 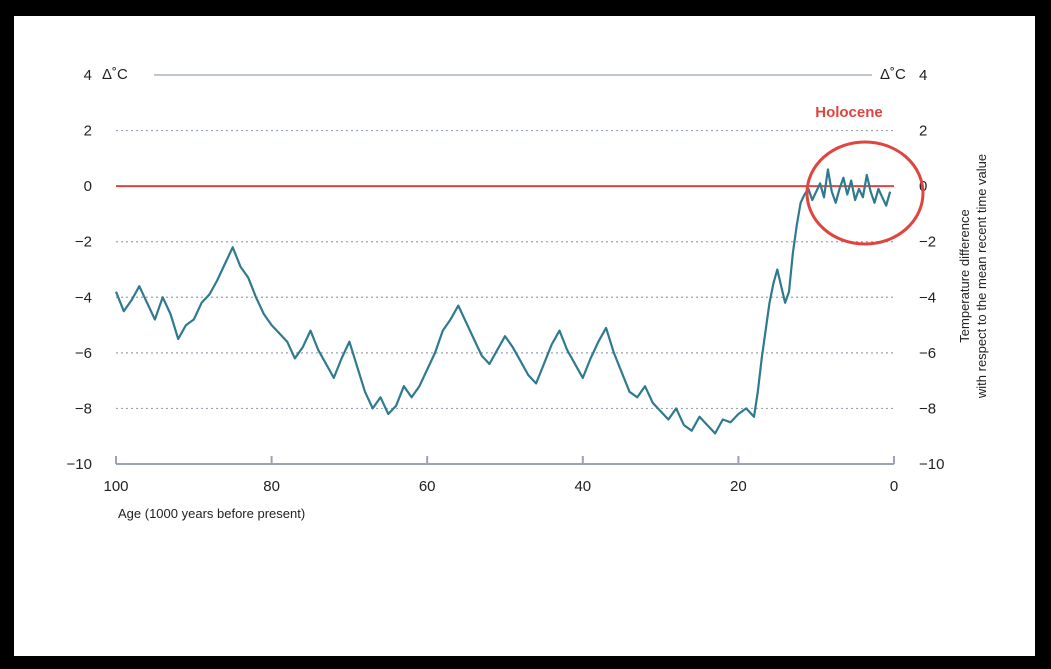 What do you see at coordinates (582, 486) in the screenshot?
I see `x-tick-label: 40` at bounding box center [582, 486].